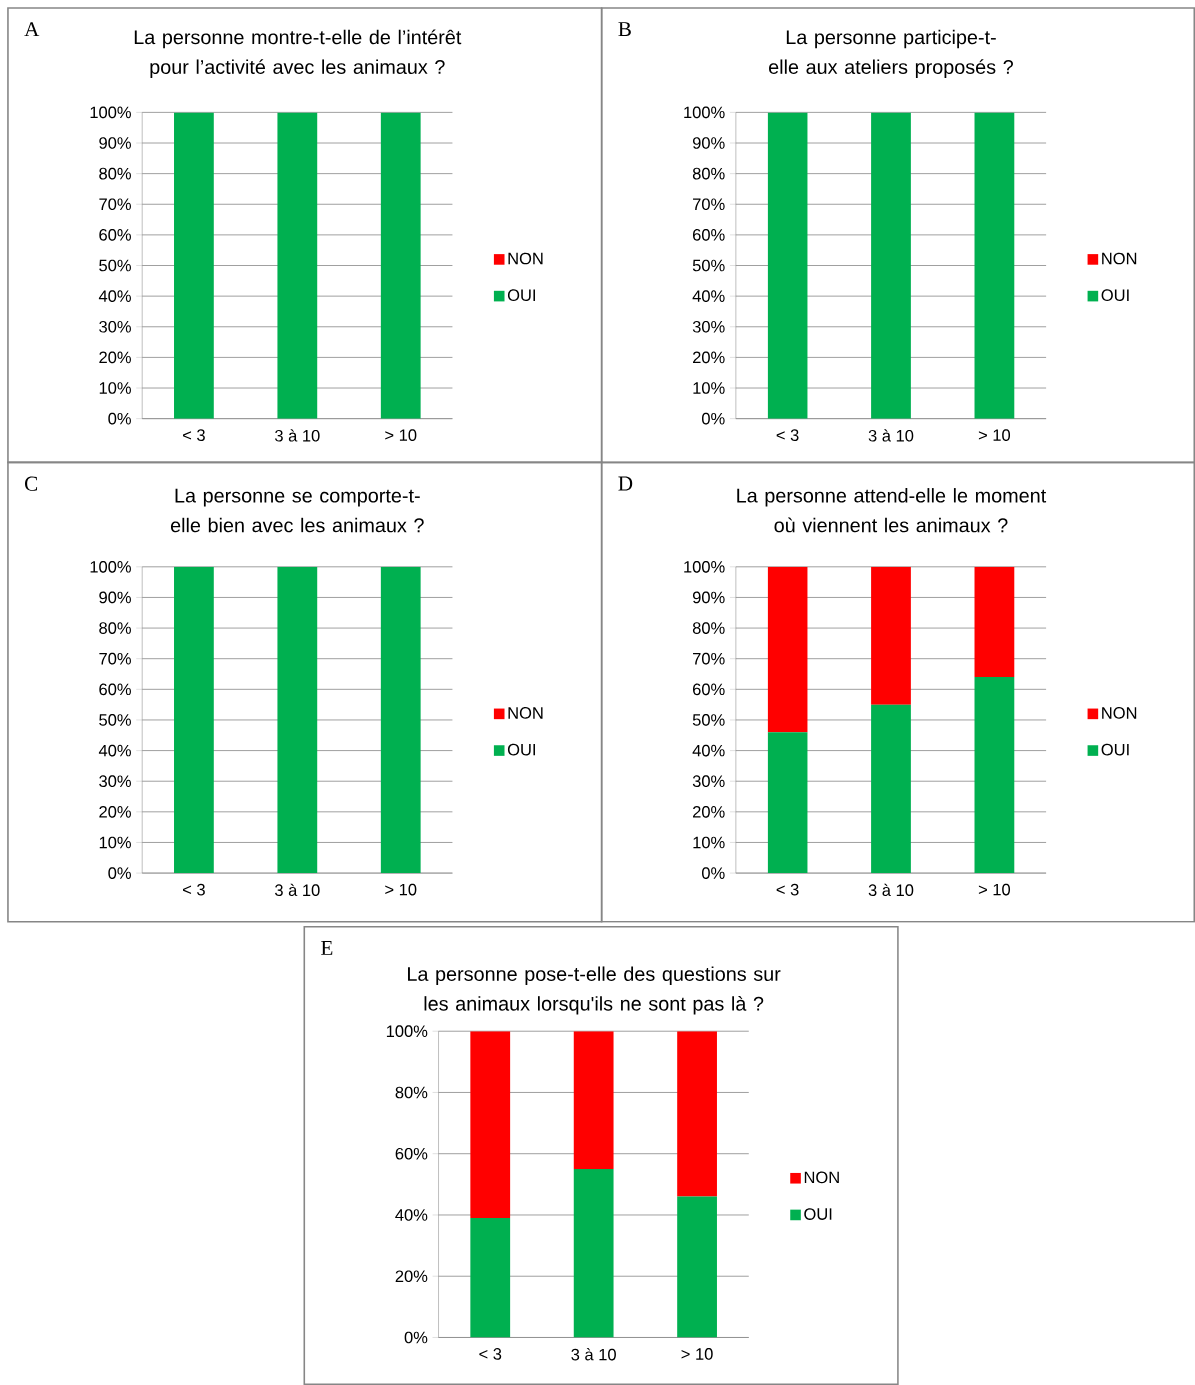 The width and height of the screenshot is (1195, 1385). Describe the element at coordinates (892, 510) in the screenshot. I see `chart-title: La personne attend-elle le moment où viennent les animaux ?` at that location.